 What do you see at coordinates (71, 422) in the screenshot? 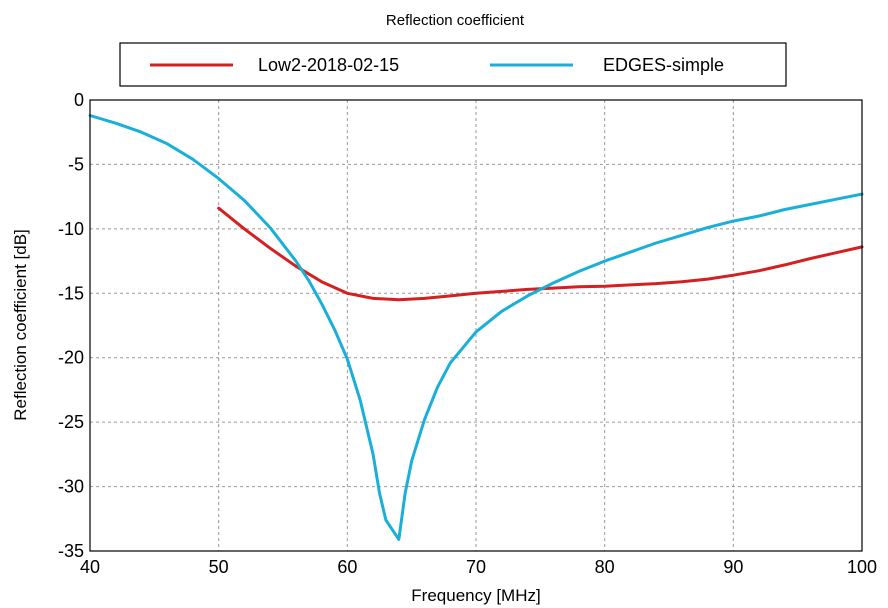
I see `y-tick-label: -25` at bounding box center [71, 422].